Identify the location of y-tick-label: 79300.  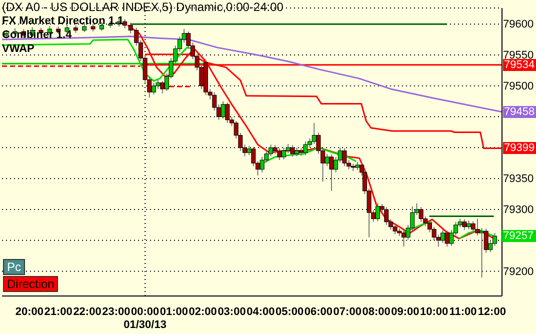
(518, 210).